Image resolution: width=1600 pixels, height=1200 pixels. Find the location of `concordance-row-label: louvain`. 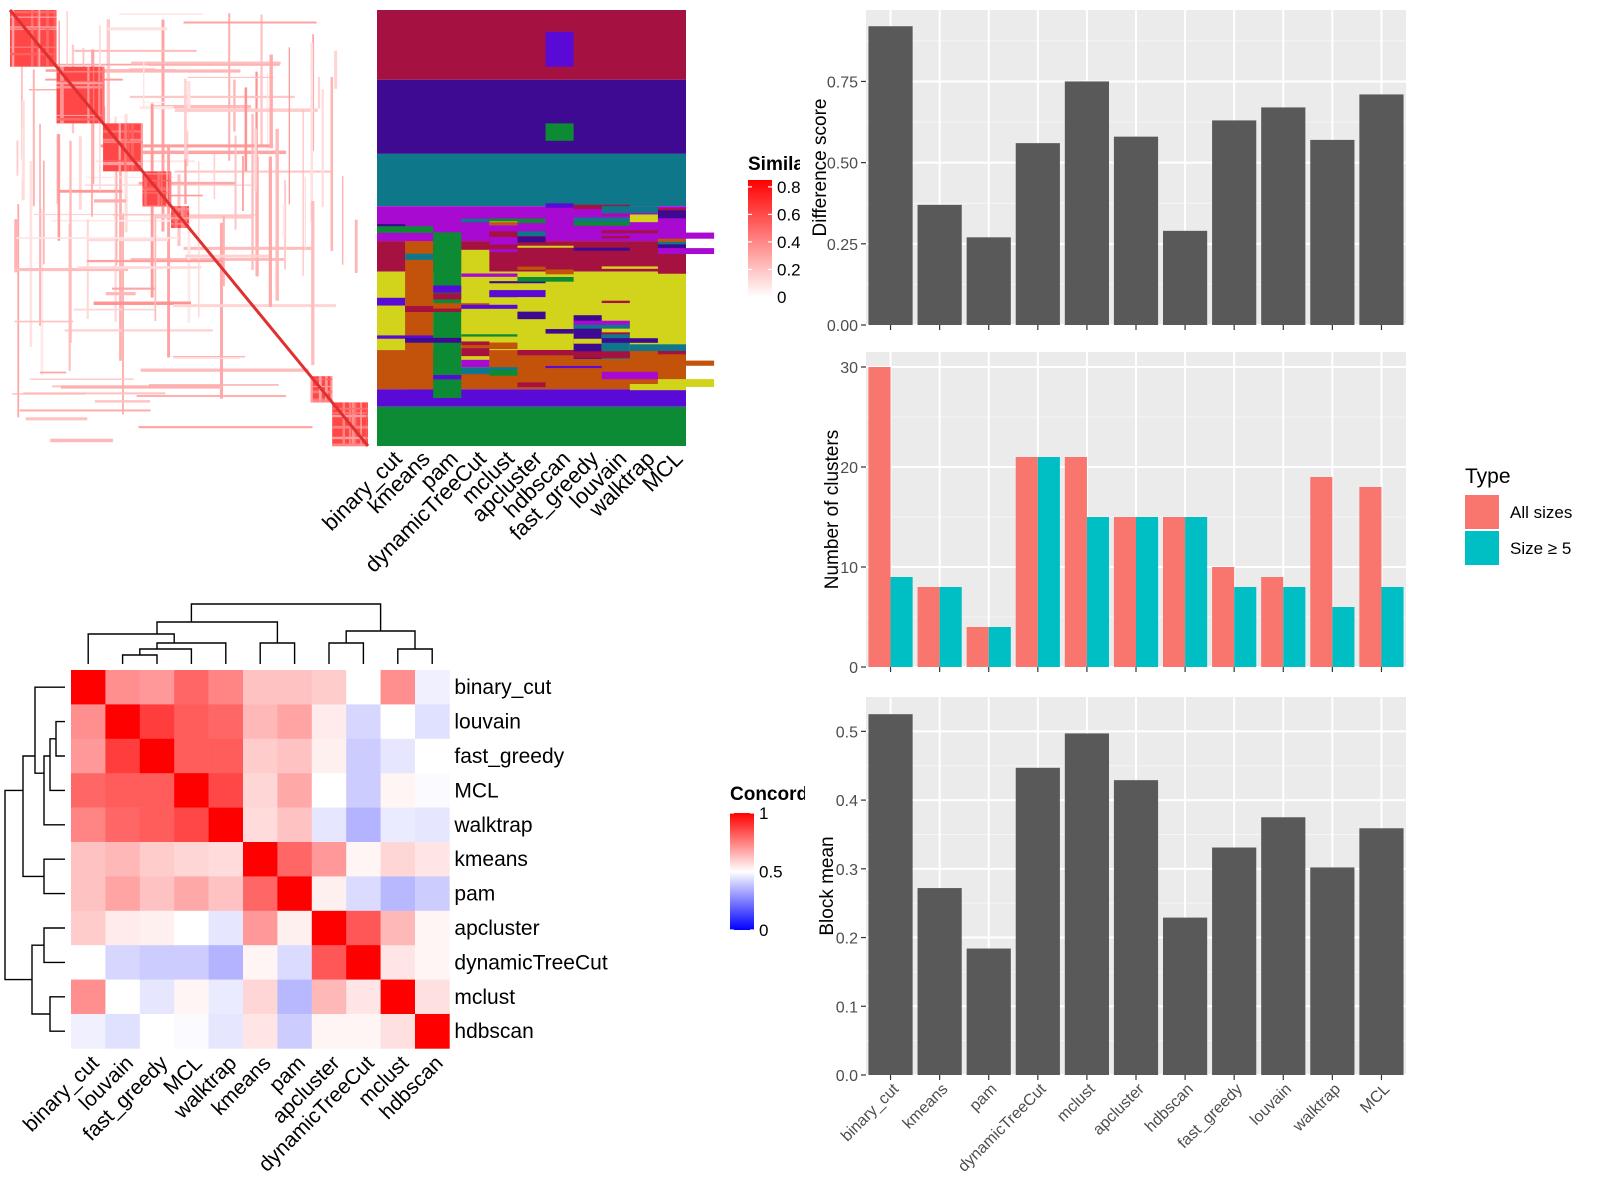

concordance-row-label: louvain is located at coordinates (487, 722).